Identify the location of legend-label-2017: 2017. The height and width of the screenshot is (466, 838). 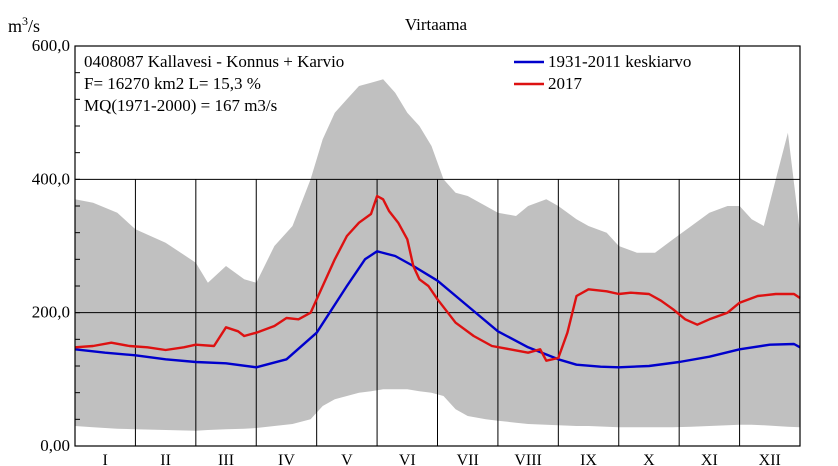
(565, 83).